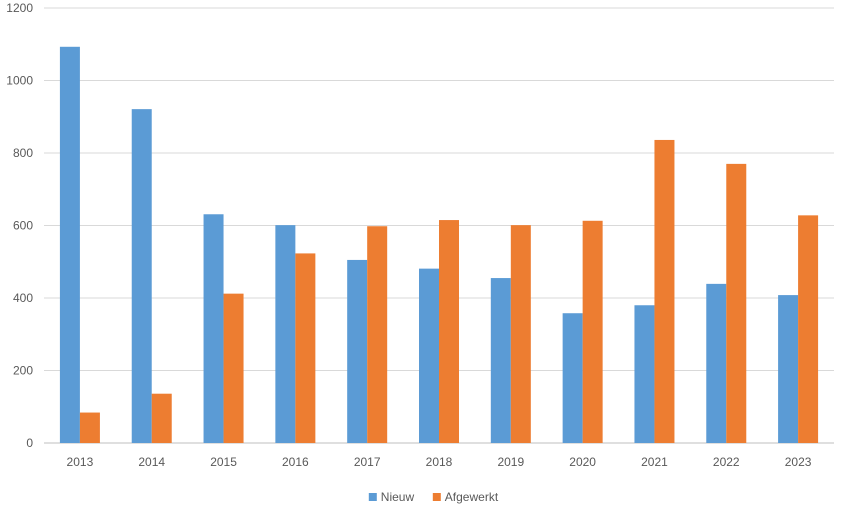 This screenshot has width=855, height=520. Describe the element at coordinates (141, 276) in the screenshot. I see `bar-nieuw-2014` at that location.